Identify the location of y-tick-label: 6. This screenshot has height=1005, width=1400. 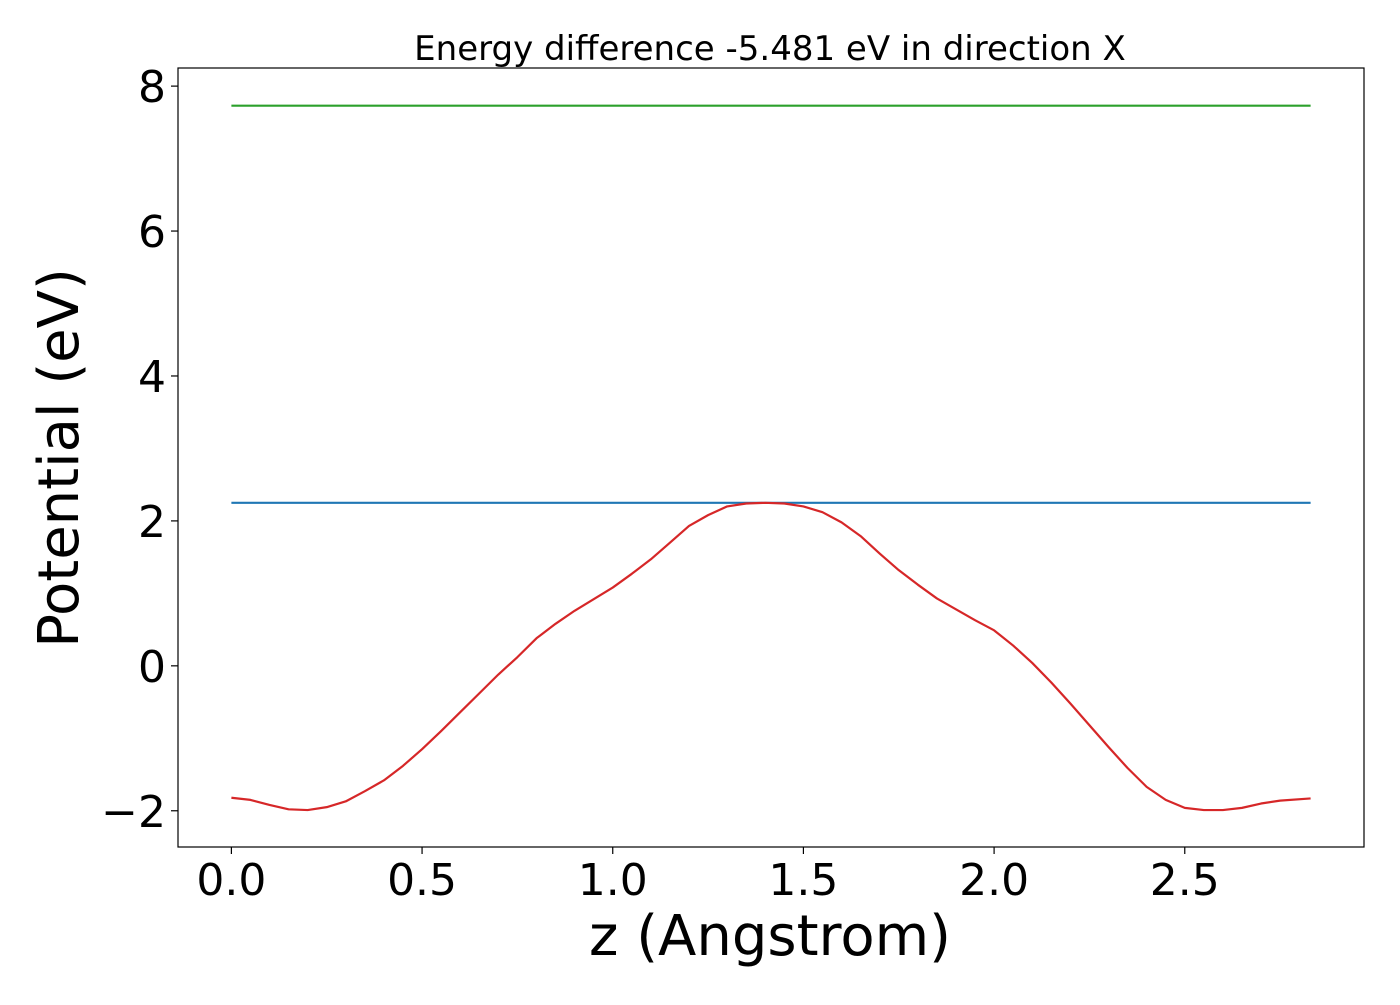
(152, 232).